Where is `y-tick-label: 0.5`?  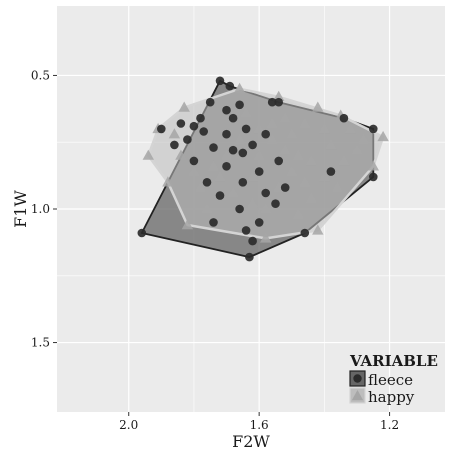 y-tick-label: 0.5 is located at coordinates (40, 75).